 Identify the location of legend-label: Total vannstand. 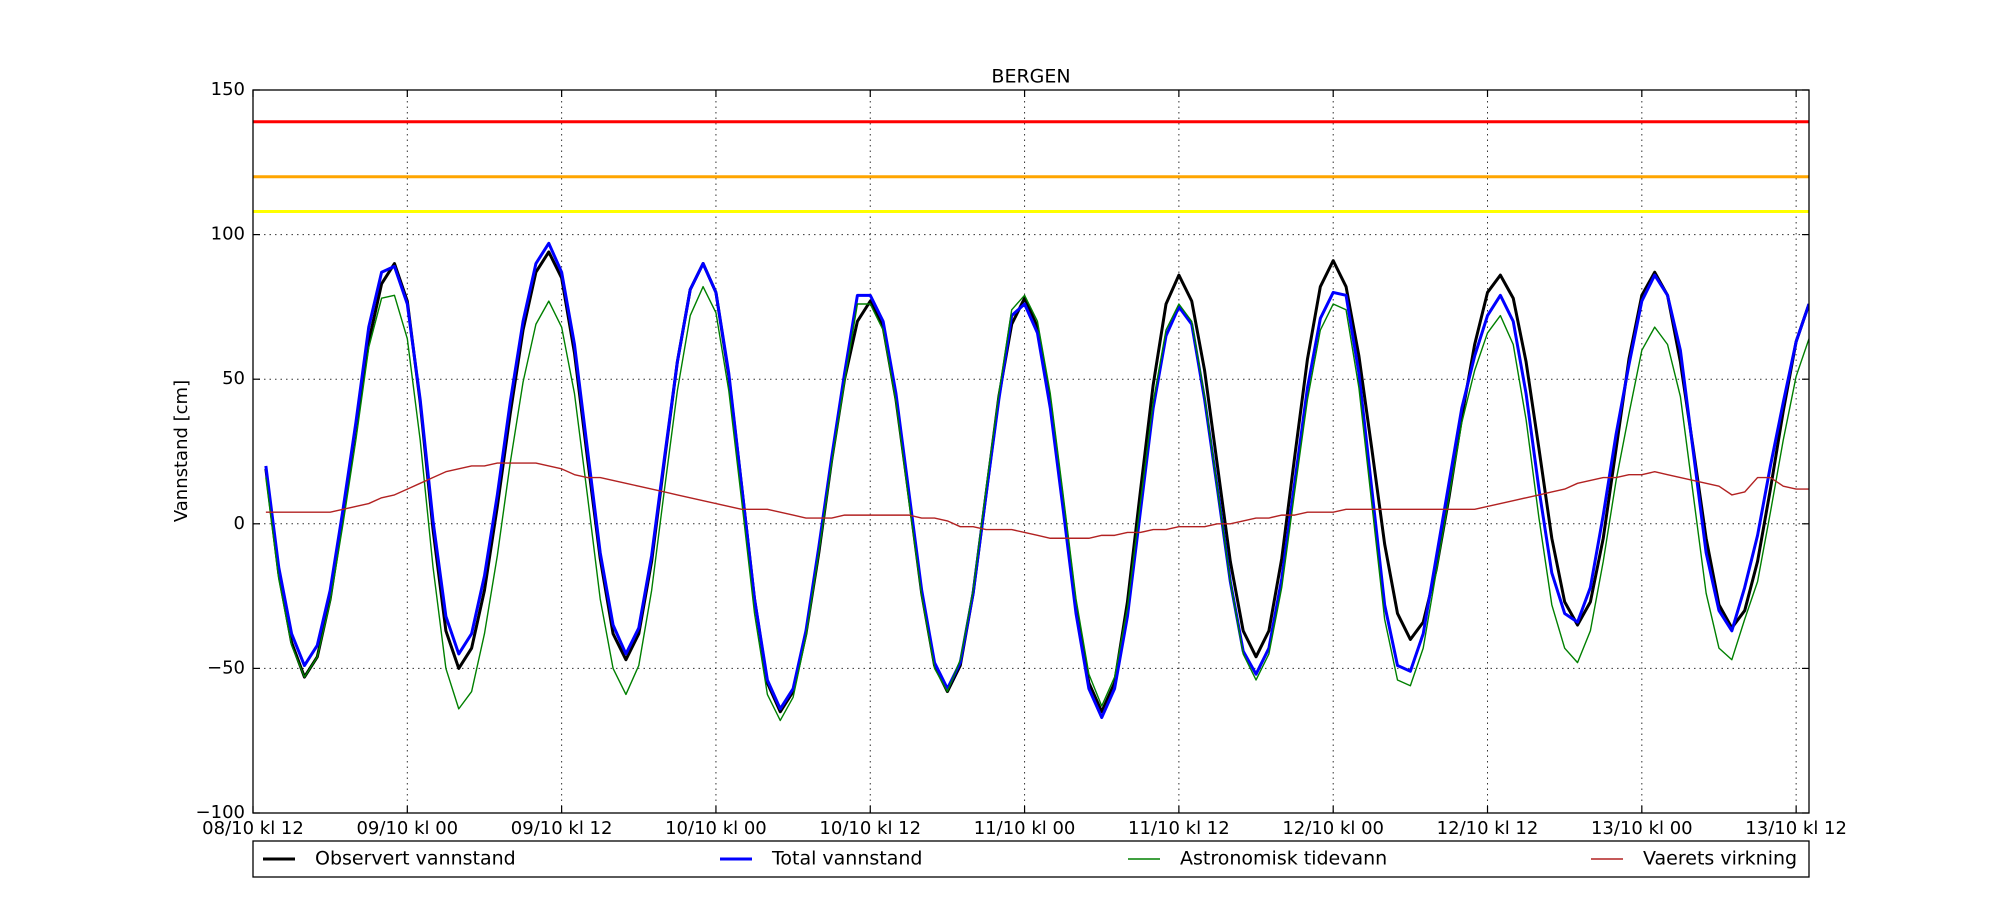
(846, 859).